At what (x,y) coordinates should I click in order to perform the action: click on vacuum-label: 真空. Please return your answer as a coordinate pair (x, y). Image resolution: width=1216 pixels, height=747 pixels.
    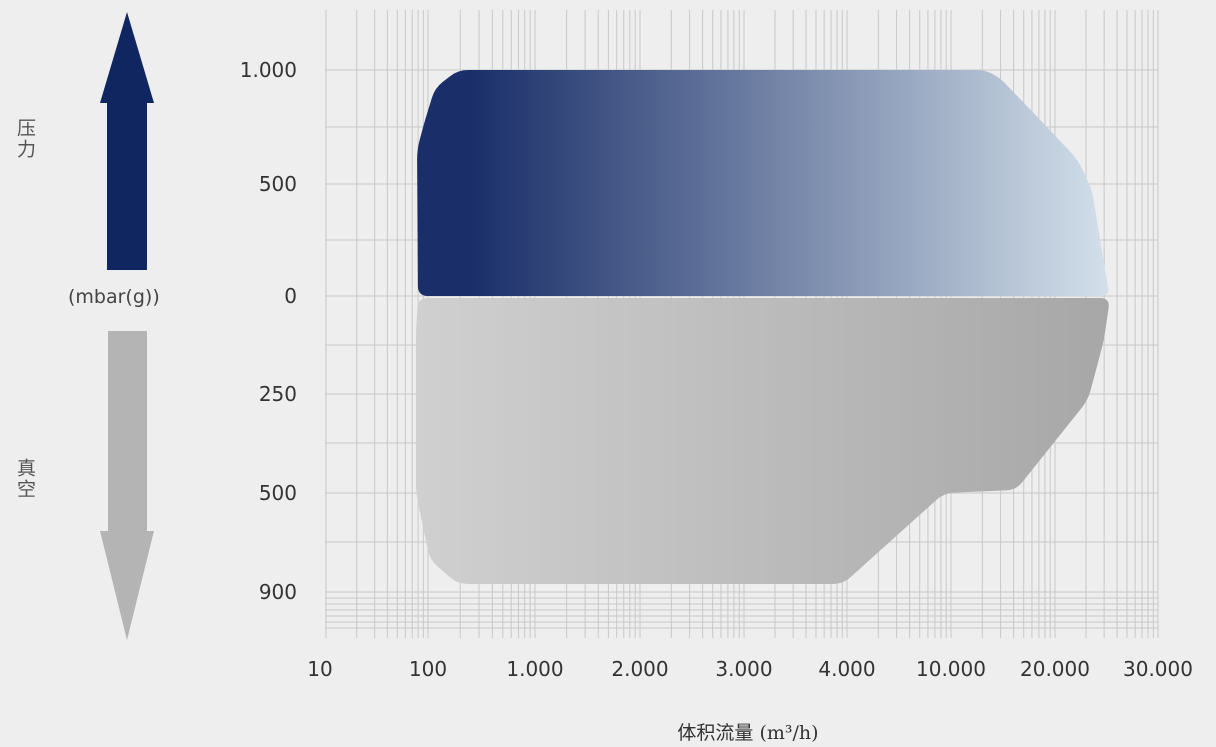
    Looking at the image, I should click on (25, 479).